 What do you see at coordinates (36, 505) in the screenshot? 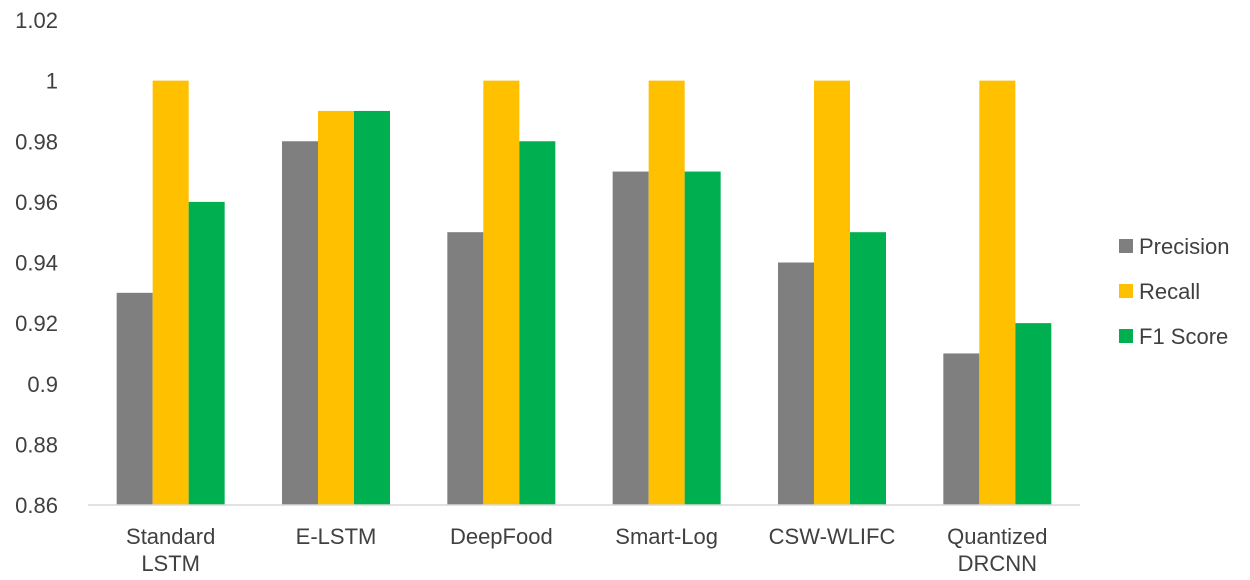
I see `y-tick-label: 0.86` at bounding box center [36, 505].